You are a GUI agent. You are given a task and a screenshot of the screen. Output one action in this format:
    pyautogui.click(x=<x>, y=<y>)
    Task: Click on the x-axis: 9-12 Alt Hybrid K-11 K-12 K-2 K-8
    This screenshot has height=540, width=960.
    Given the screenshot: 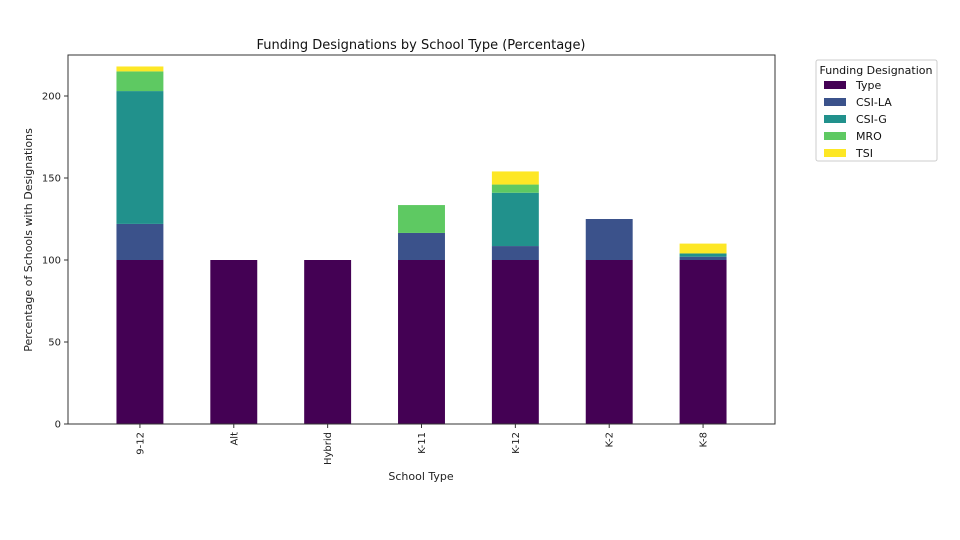 What is the action you would take?
    pyautogui.click(x=422, y=444)
    